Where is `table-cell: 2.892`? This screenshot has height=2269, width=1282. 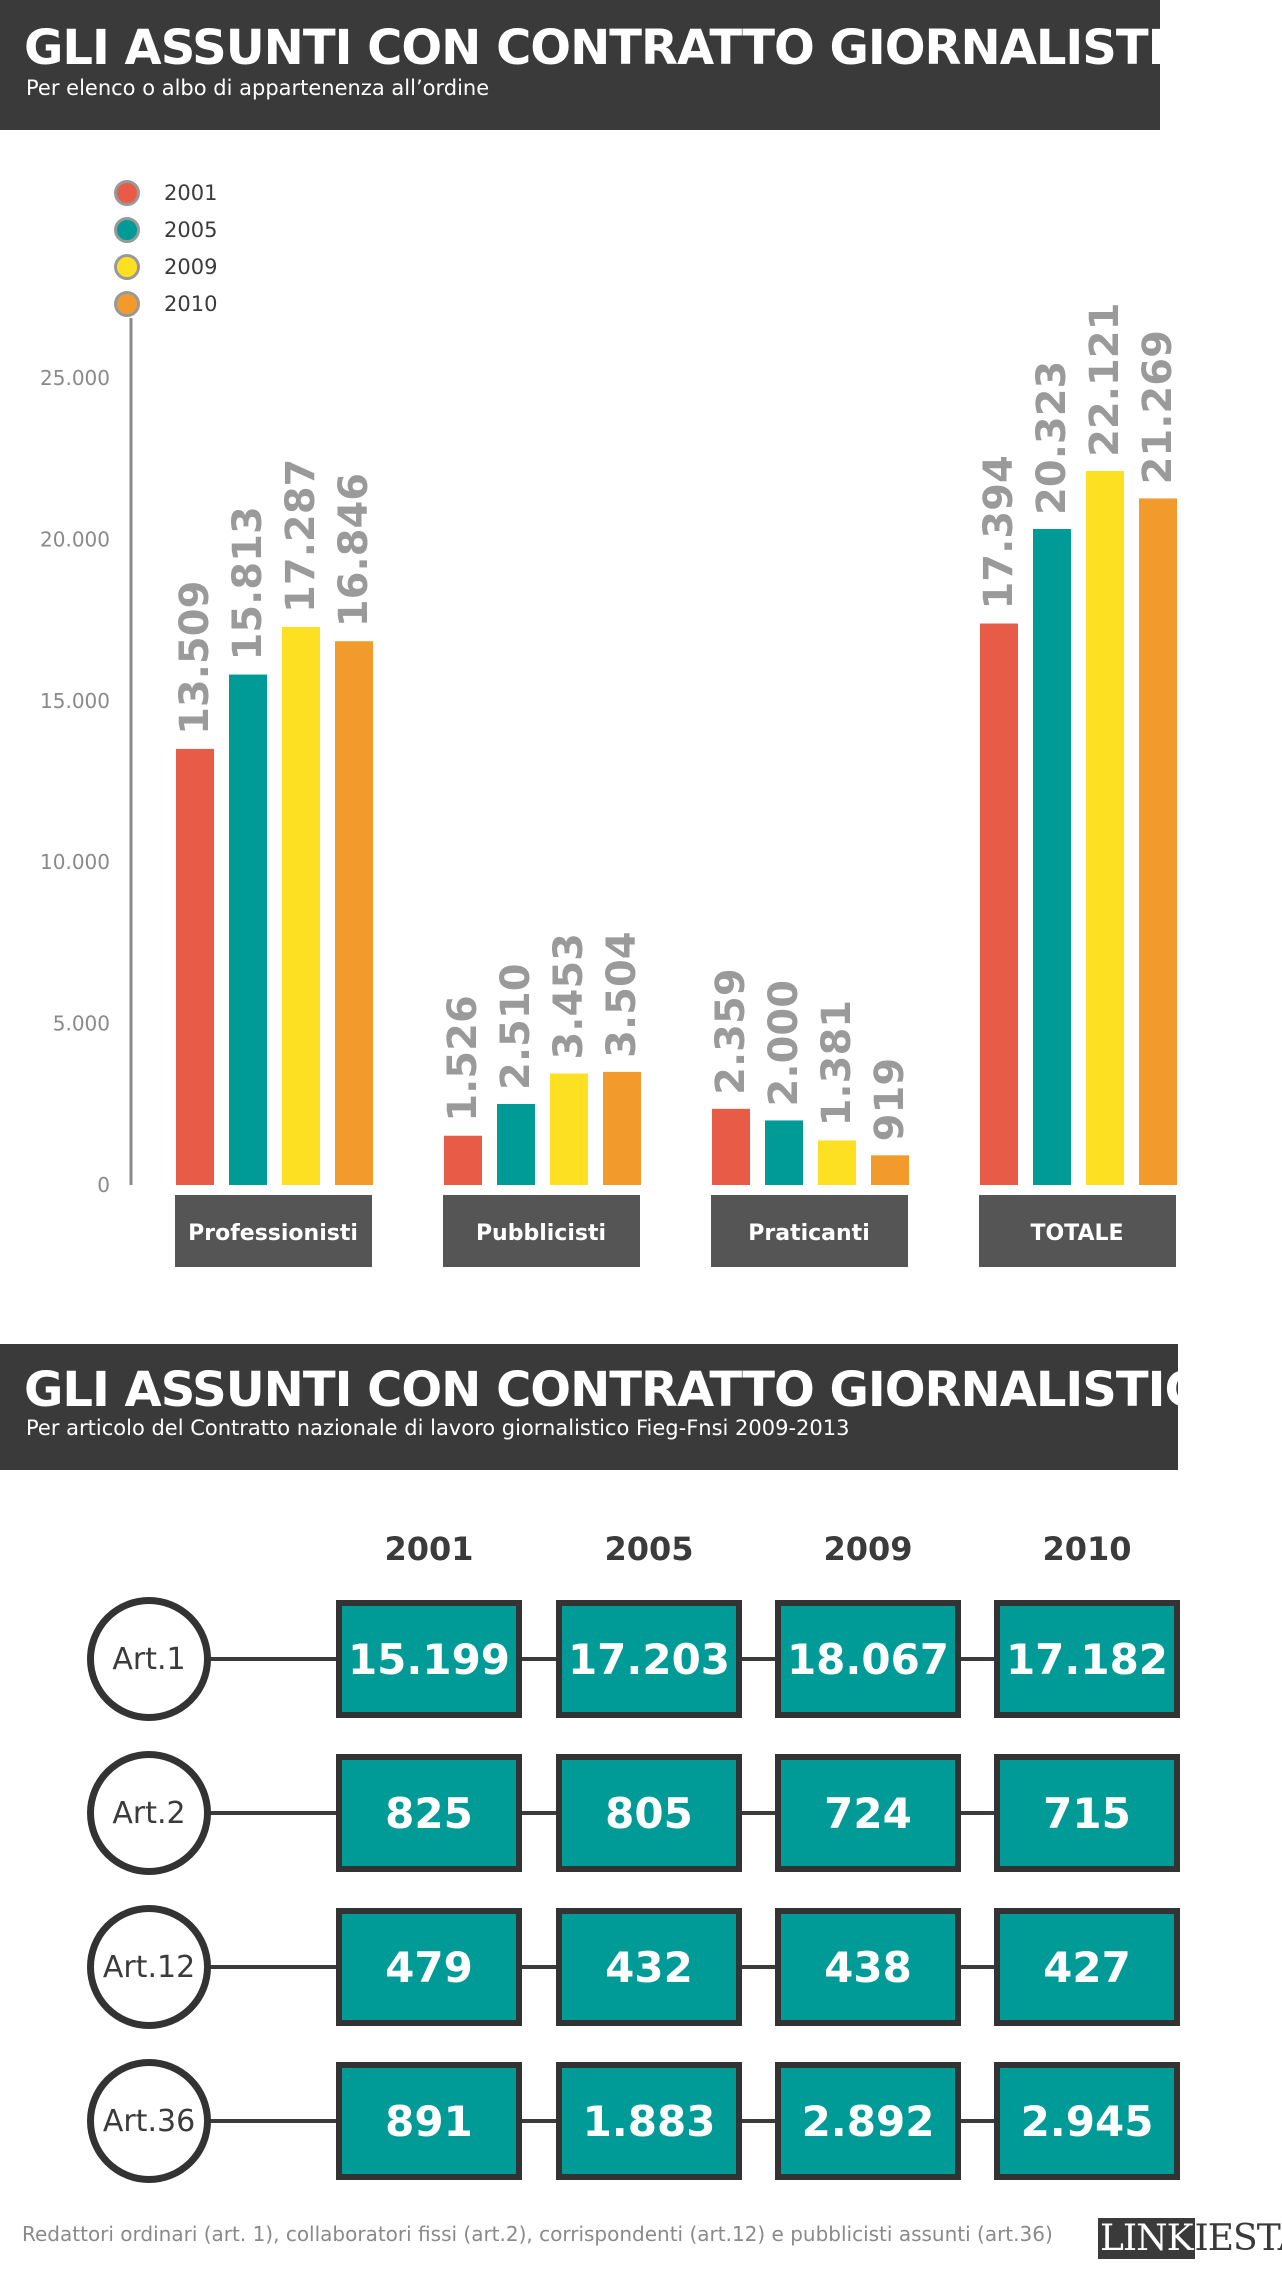 table-cell: 2.892 is located at coordinates (868, 2121).